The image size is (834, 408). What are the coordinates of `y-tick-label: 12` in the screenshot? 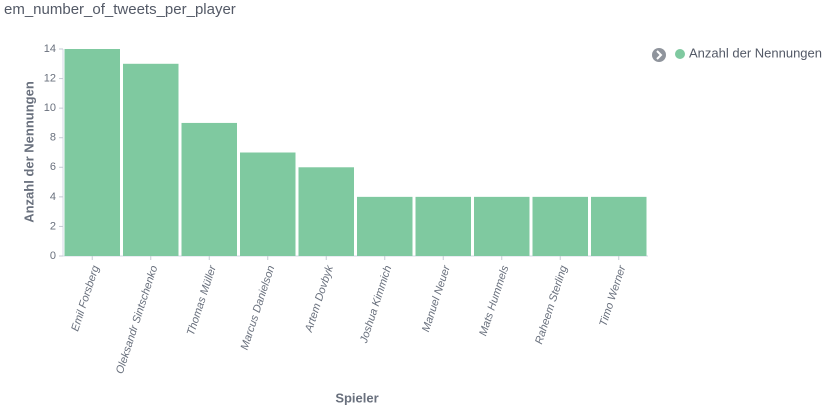 It's located at (50, 78).